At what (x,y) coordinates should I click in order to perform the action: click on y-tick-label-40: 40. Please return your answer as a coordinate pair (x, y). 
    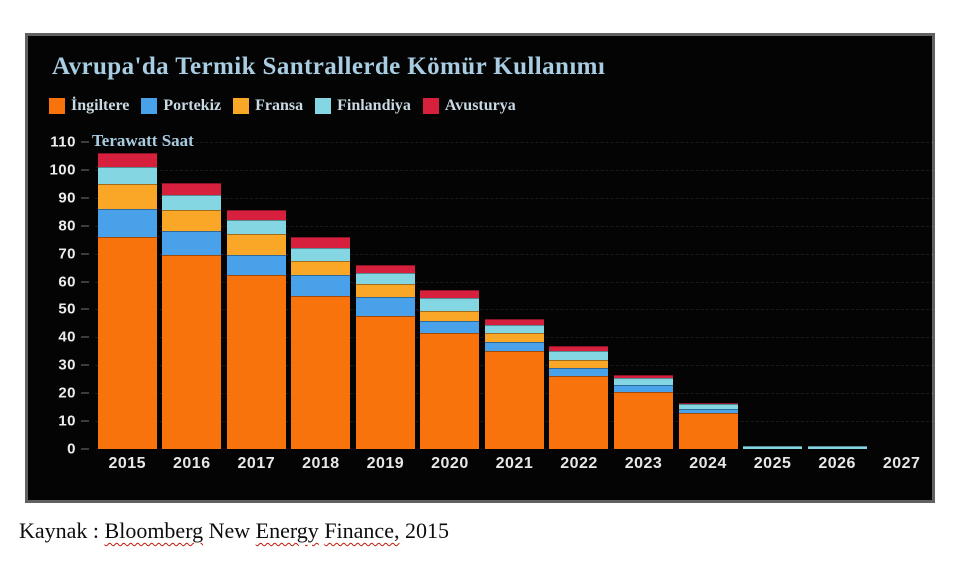
    Looking at the image, I should click on (67, 337).